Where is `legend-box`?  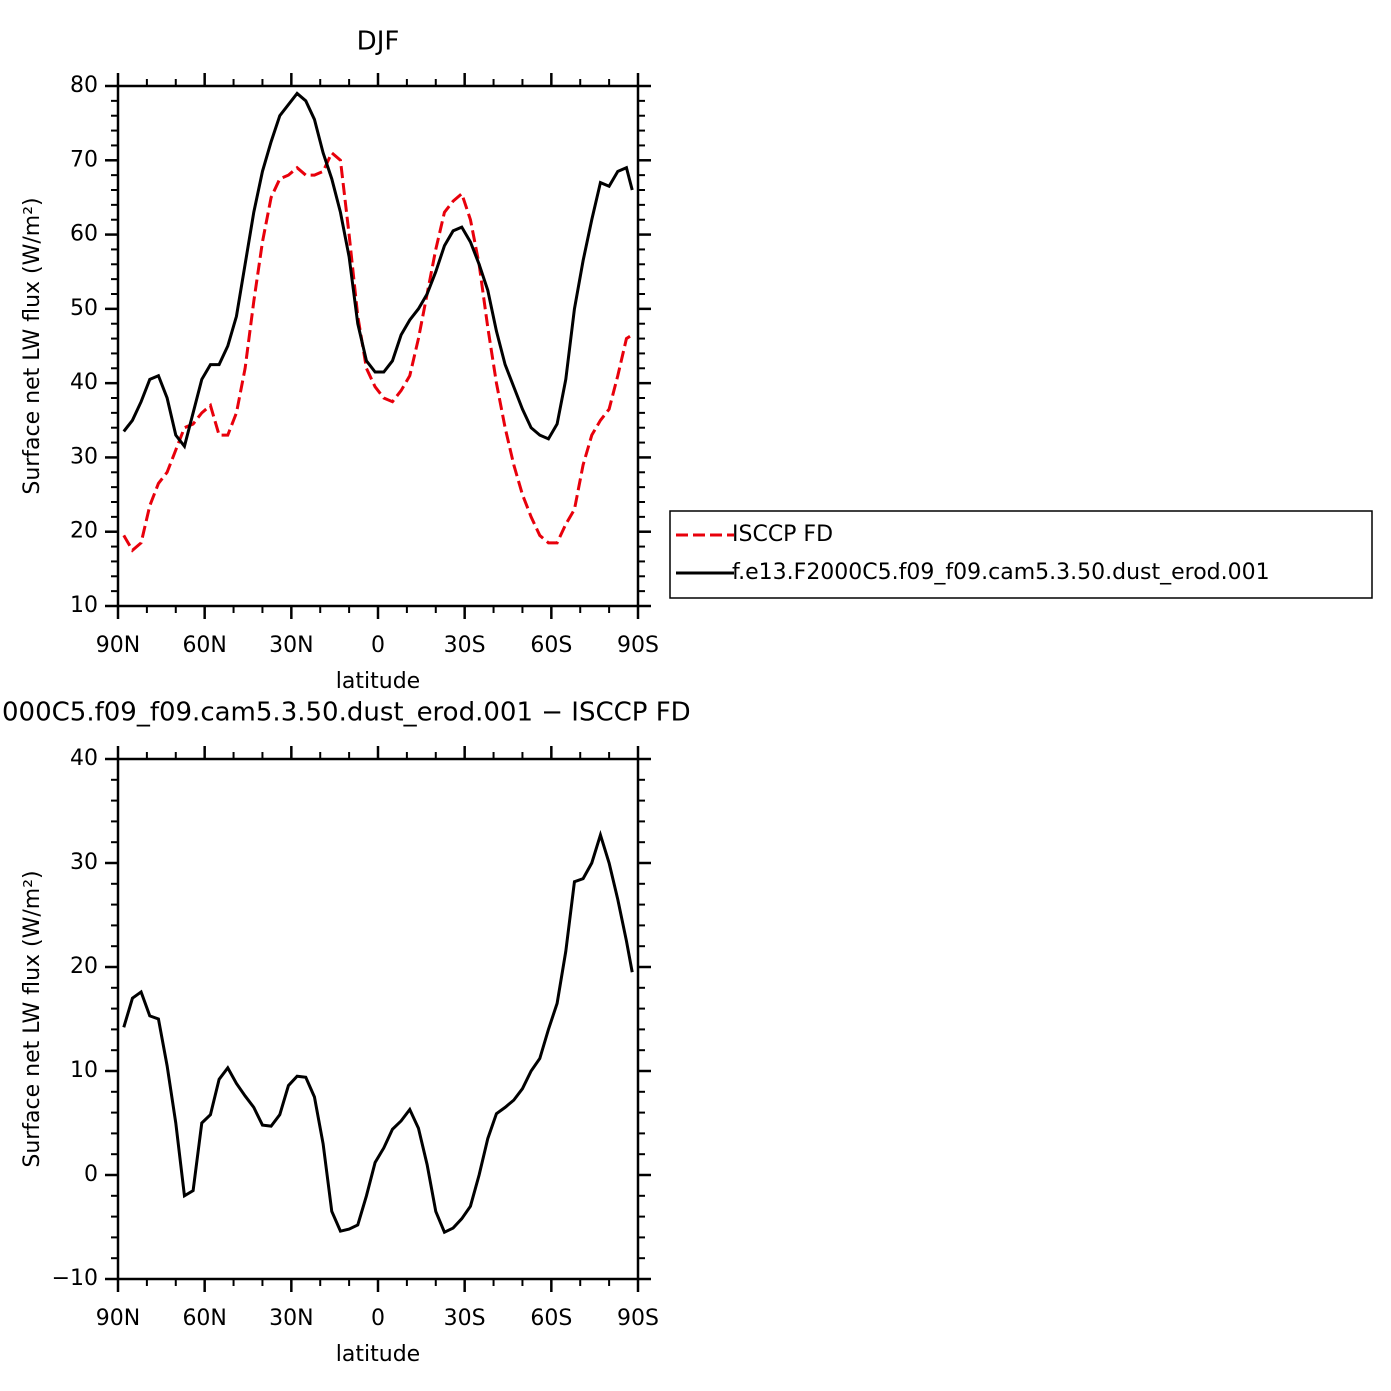 legend-box is located at coordinates (1021, 554).